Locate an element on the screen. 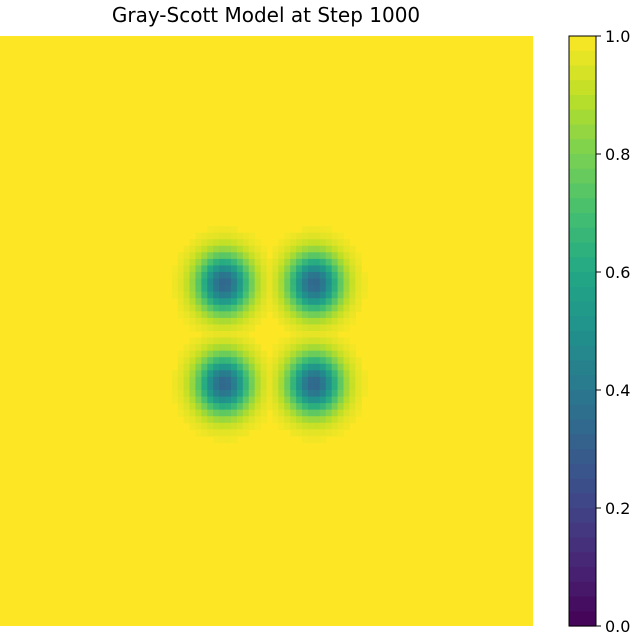 The height and width of the screenshot is (640, 640). colorbar-frame is located at coordinates (582, 331).